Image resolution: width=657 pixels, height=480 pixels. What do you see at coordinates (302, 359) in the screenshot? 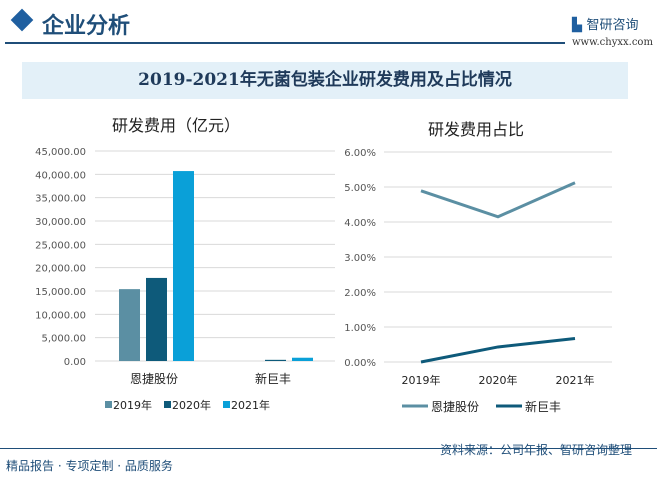
I see `bar-2021年-新巨丰` at bounding box center [302, 359].